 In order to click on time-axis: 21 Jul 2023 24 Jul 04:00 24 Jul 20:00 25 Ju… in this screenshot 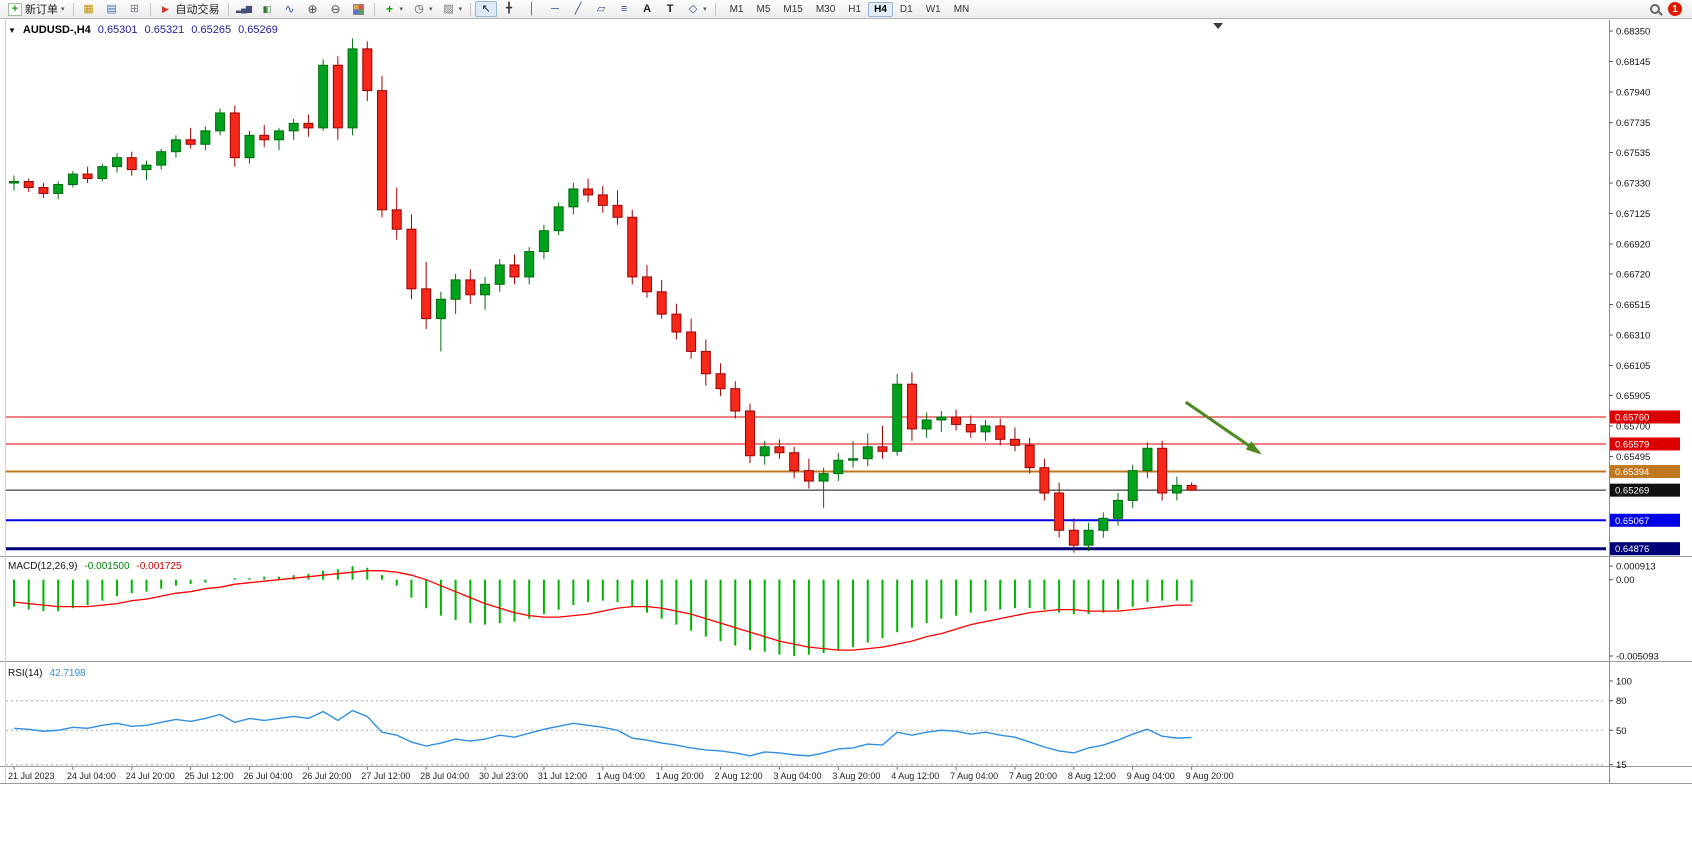, I will do `click(621, 774)`.